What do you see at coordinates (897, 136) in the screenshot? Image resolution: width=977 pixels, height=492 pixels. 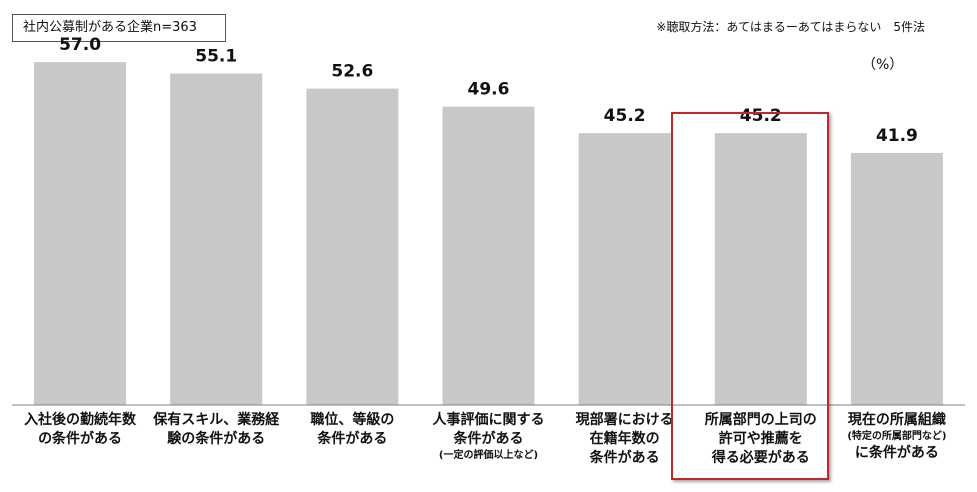 I see `value-label-6: 41.9` at bounding box center [897, 136].